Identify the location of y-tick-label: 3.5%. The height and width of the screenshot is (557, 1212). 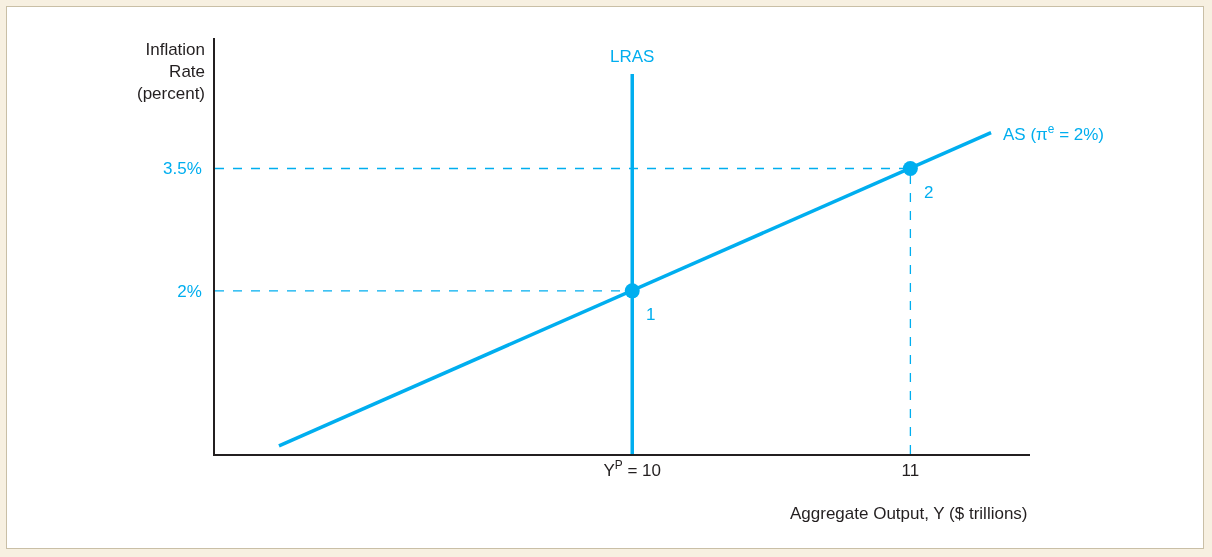
(182, 169).